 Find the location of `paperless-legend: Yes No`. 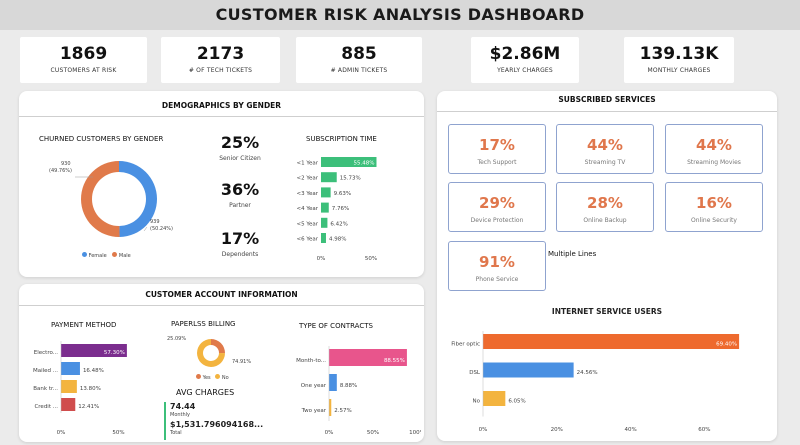

paperless-legend: Yes No is located at coordinates (212, 377).